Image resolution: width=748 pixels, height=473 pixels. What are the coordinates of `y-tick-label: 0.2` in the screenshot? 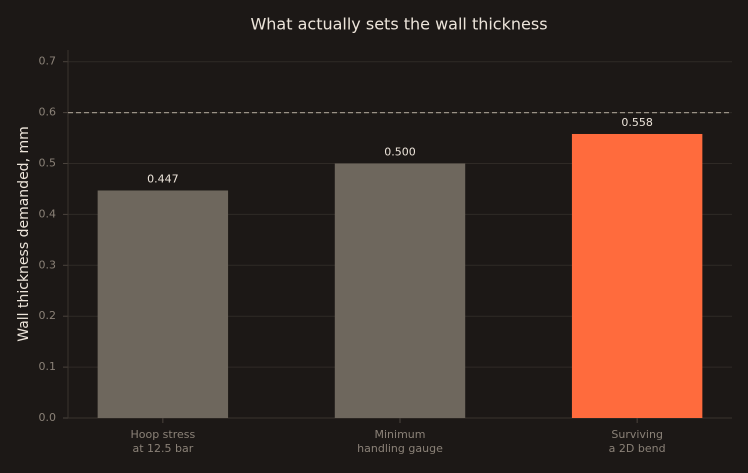 It's located at (48, 315).